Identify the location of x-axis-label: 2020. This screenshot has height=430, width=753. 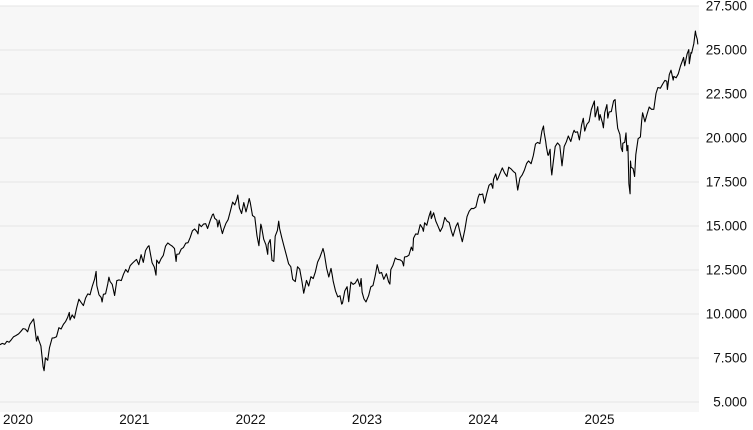
(18, 419).